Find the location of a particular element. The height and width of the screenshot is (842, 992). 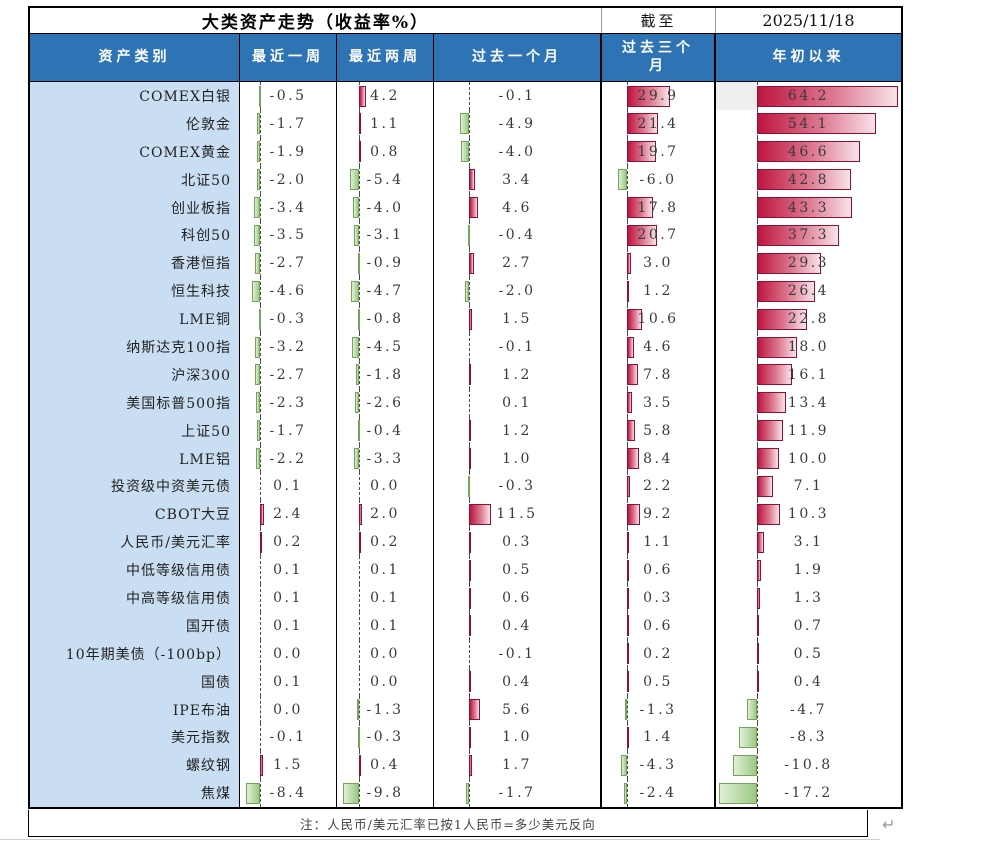

paragraph-return-icon: ↵ is located at coordinates (889, 824).